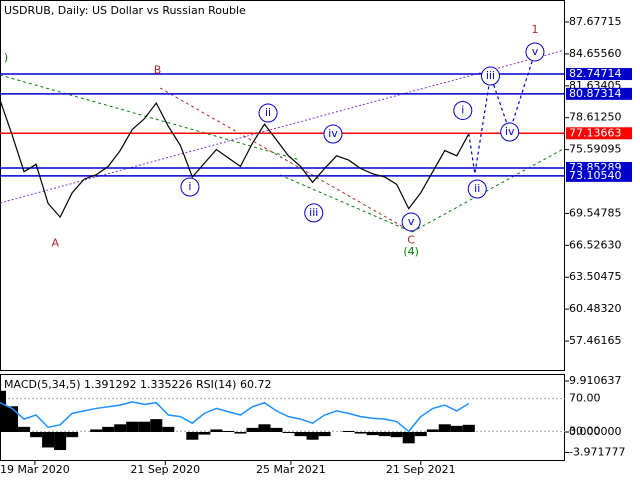 This screenshot has width=640, height=480. What do you see at coordinates (165, 469) in the screenshot?
I see `x-tick-label: 21 Sep 2020` at bounding box center [165, 469].